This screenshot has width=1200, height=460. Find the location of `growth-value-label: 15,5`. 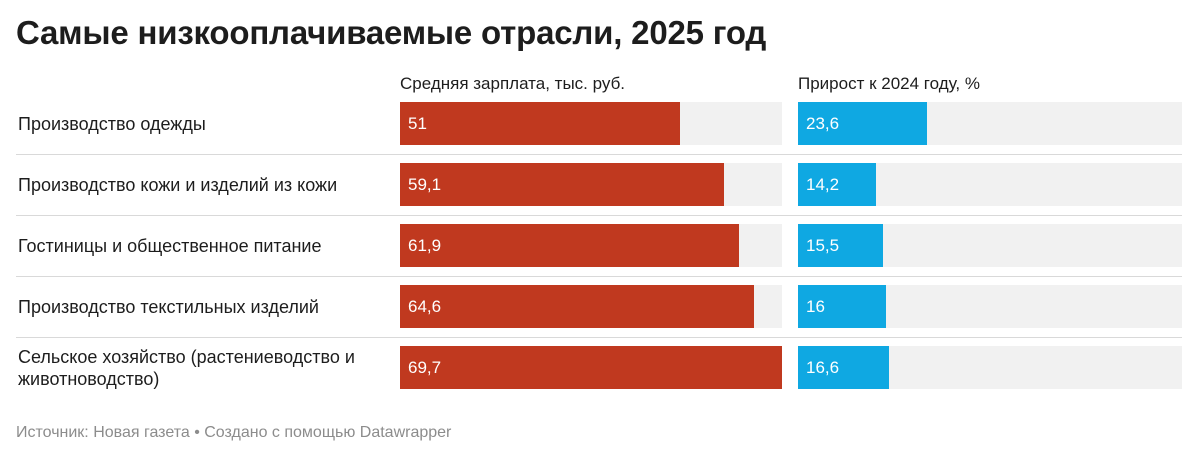

growth-value-label: 15,5 is located at coordinates (823, 245).